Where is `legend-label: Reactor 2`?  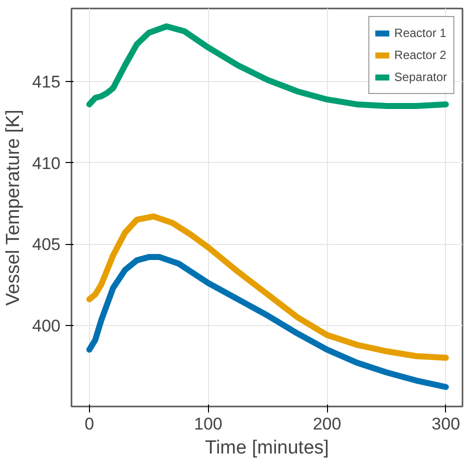
legend-label: Reactor 2 is located at coordinates (420, 55).